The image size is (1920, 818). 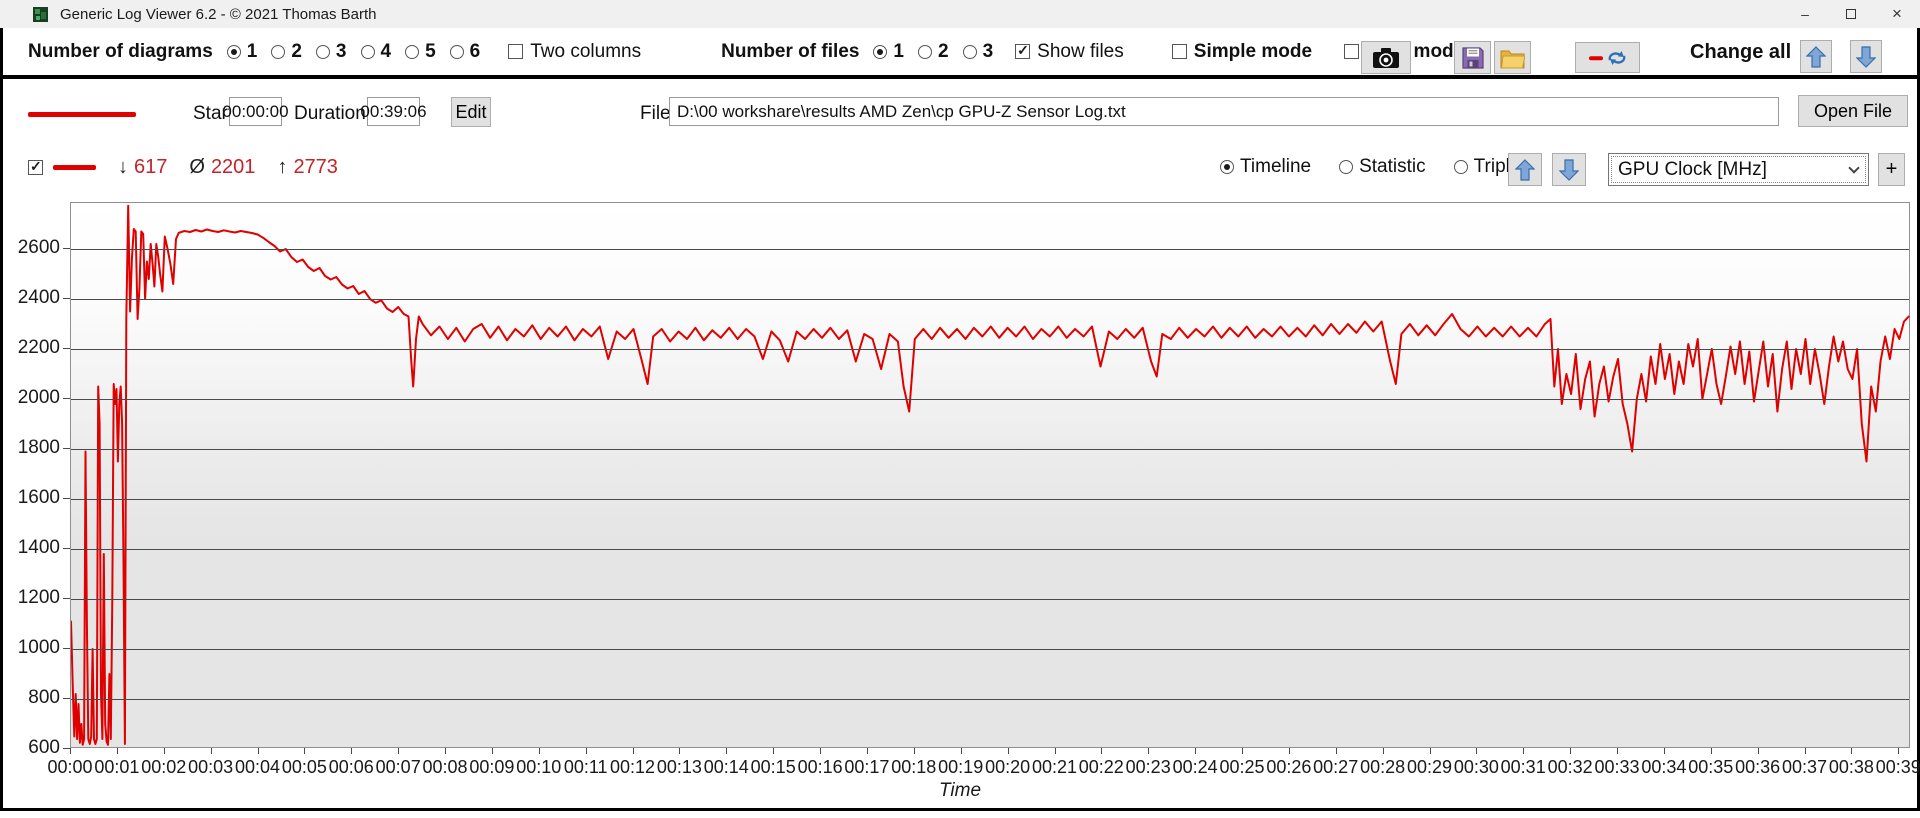 What do you see at coordinates (933, 52) in the screenshot?
I see `files-radio-2: 2` at bounding box center [933, 52].